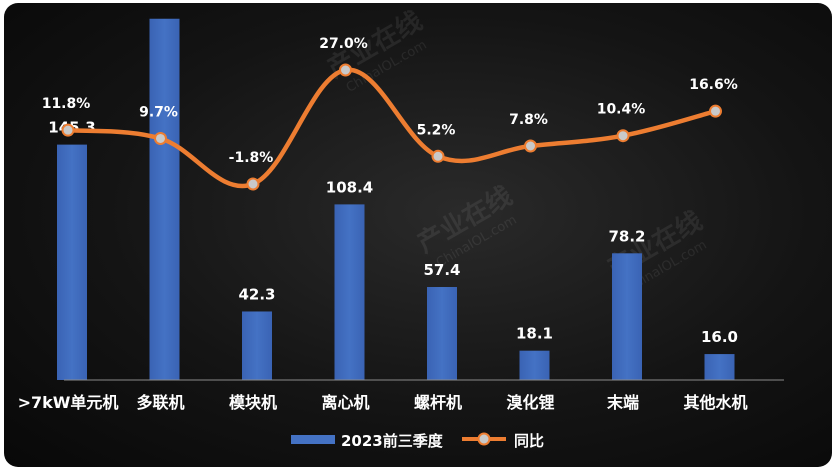  I want to click on x-tick-2: 模块机, so click(253, 402).